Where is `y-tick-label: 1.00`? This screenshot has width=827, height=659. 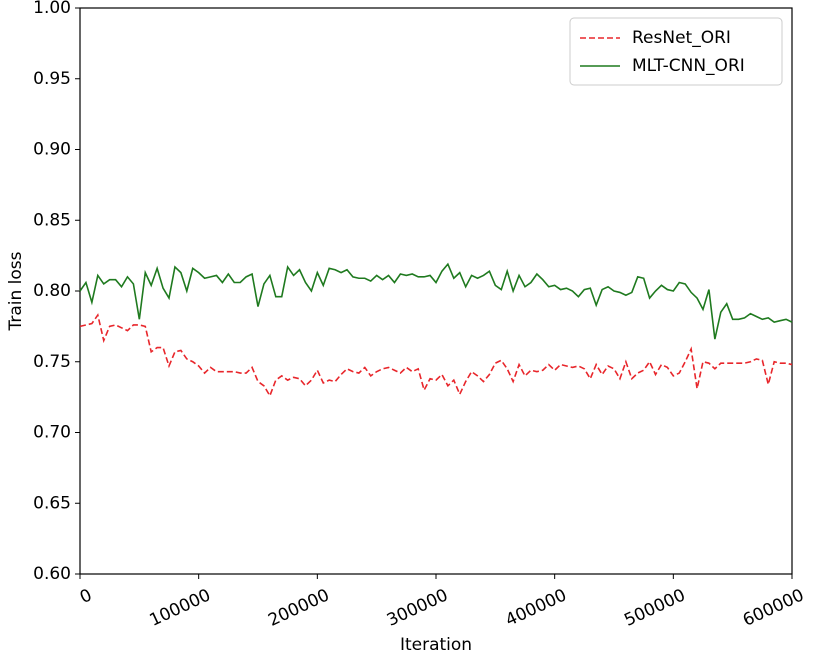
y-tick-label: 1.00 is located at coordinates (52, 9).